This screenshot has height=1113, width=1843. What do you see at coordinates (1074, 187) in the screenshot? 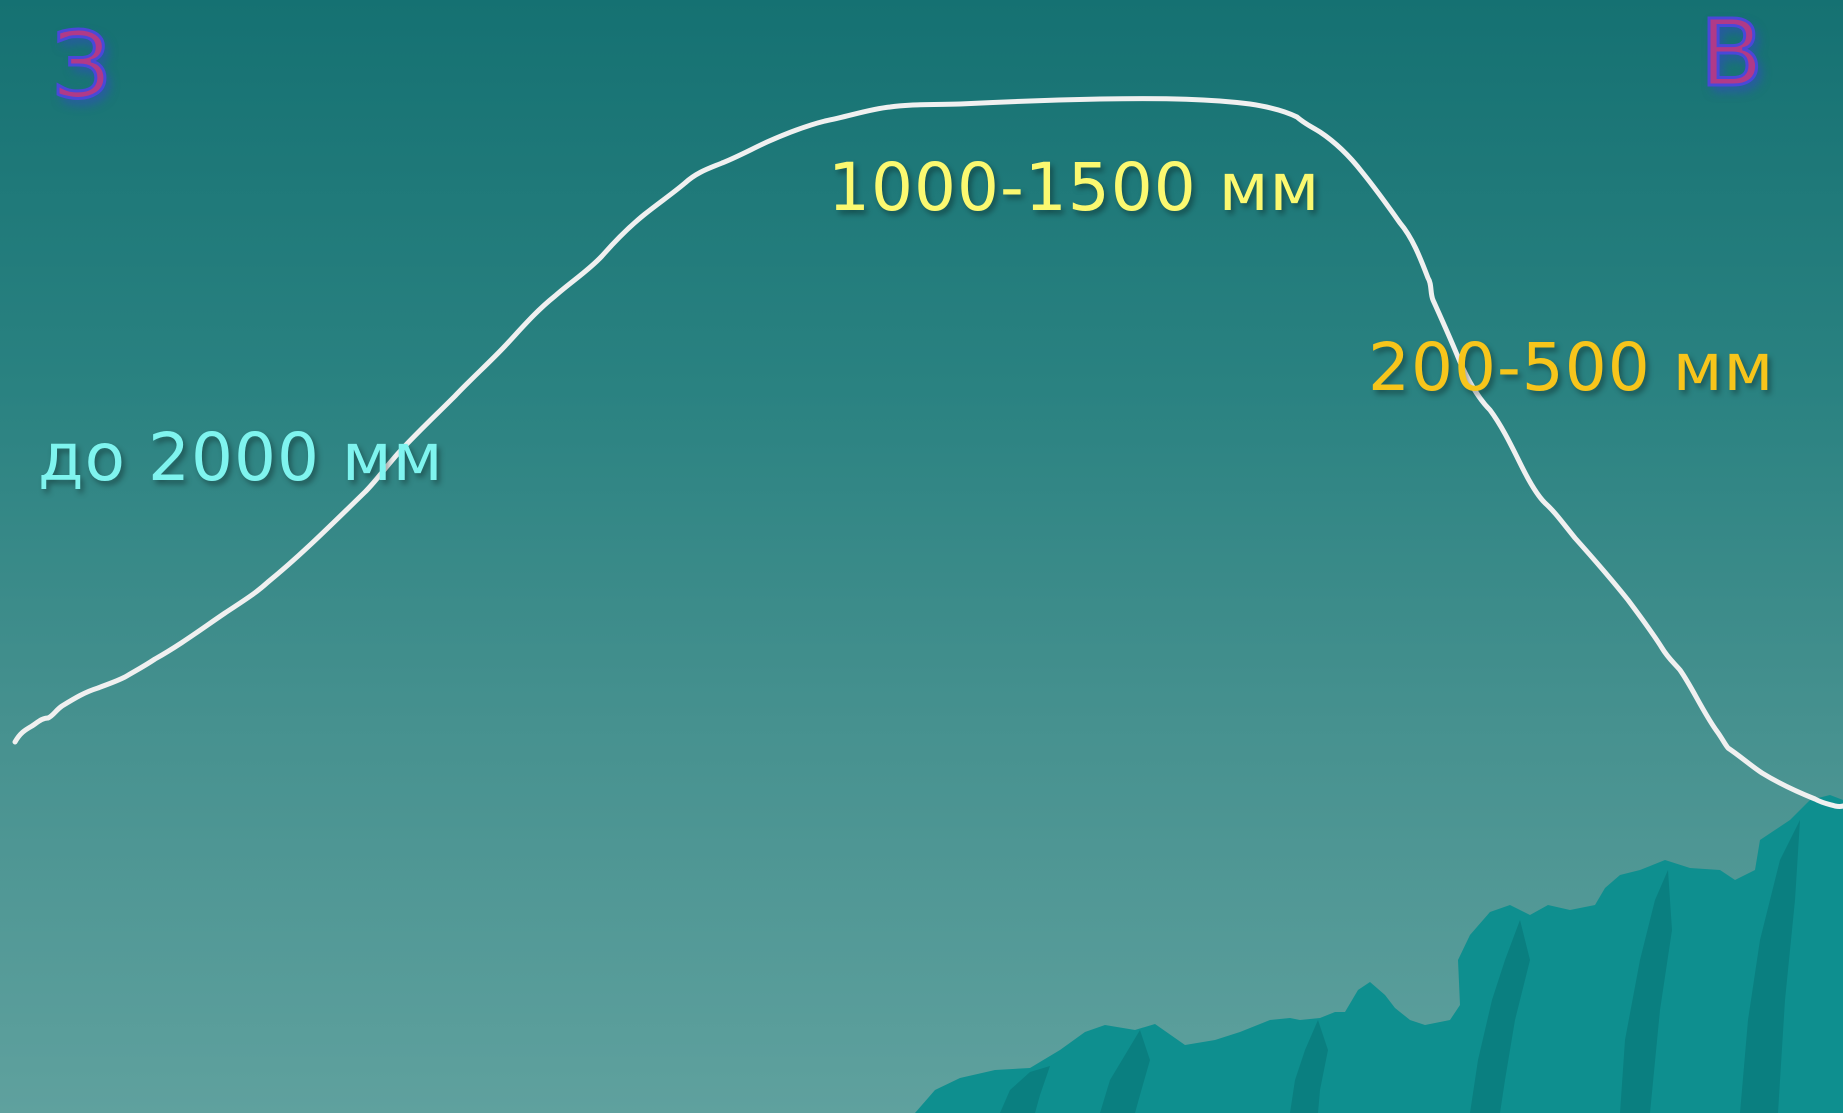
I see `precipitation-label-center: 1000-1500 мм` at bounding box center [1074, 187].